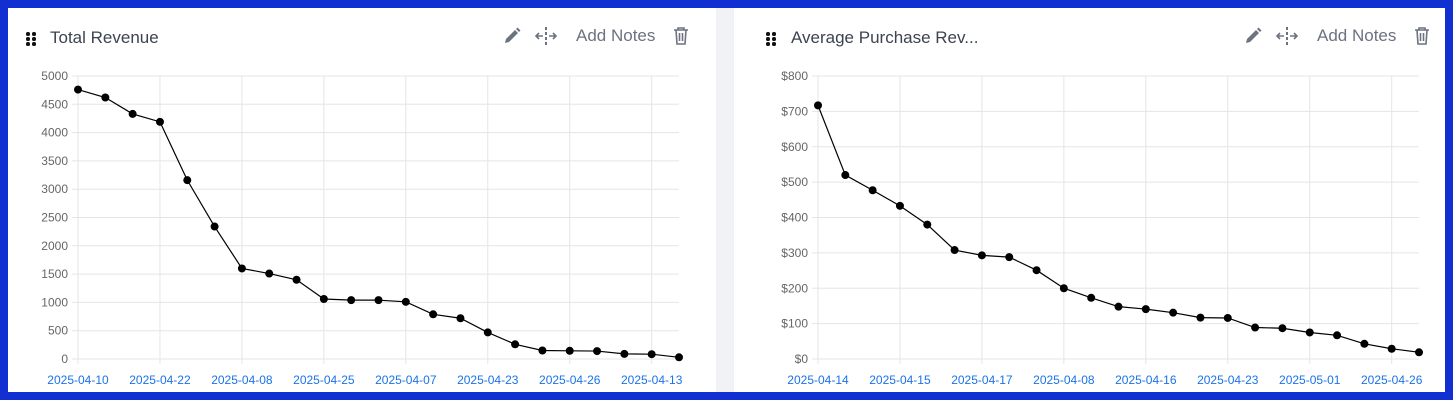  Describe the element at coordinates (1146, 380) in the screenshot. I see `x-tick-label: 2025-04-16` at that location.